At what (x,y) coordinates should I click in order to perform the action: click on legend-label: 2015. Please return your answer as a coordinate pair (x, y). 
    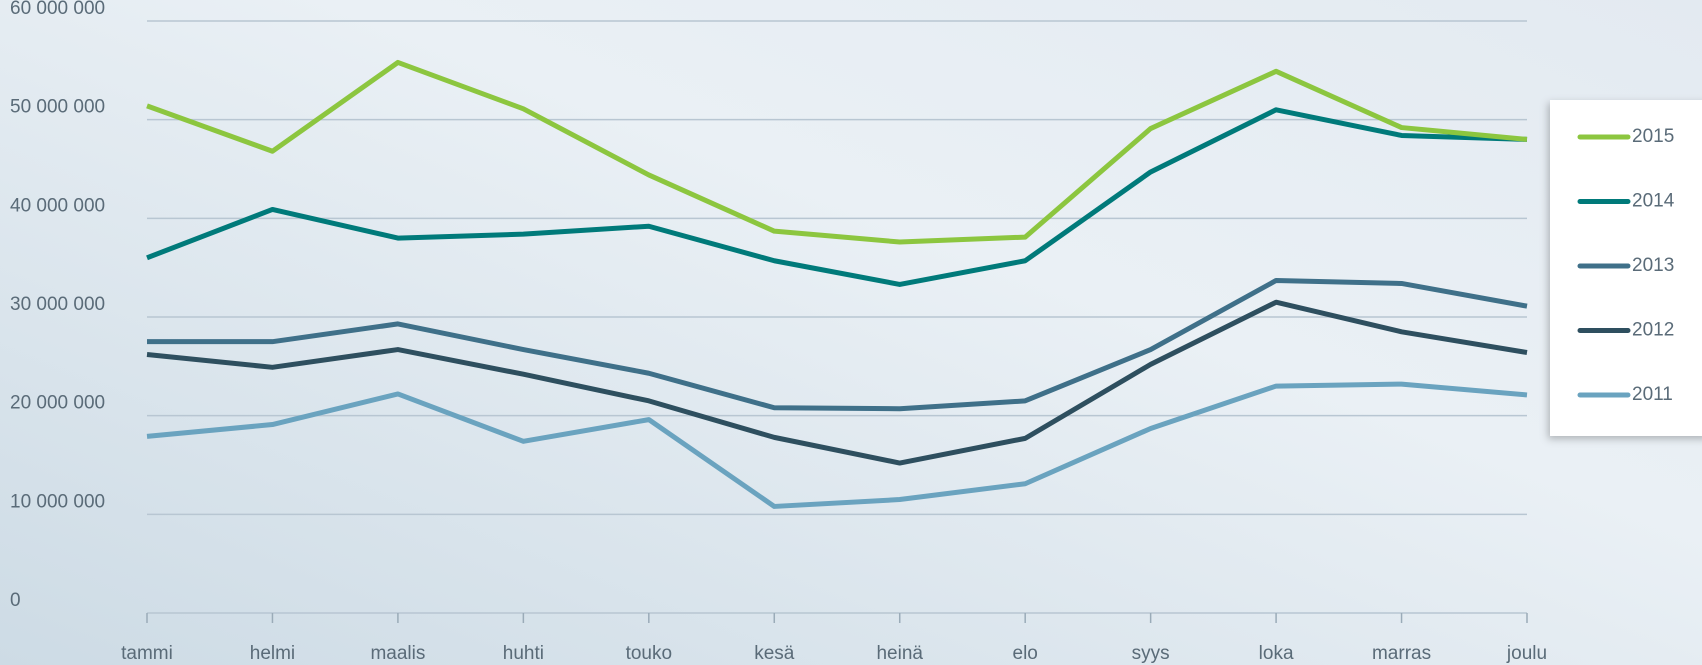
    Looking at the image, I should click on (1653, 136).